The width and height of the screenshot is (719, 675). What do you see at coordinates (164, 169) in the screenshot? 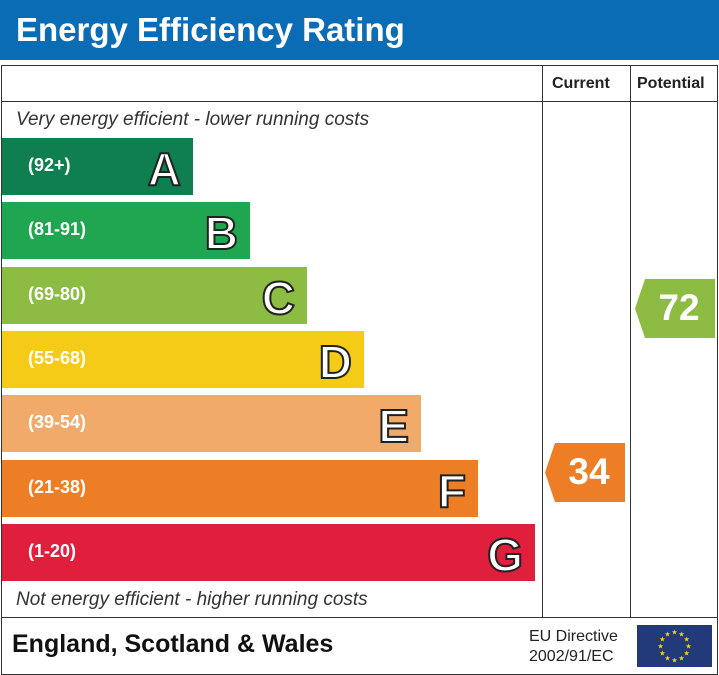
I see `band-letter: A` at bounding box center [164, 169].